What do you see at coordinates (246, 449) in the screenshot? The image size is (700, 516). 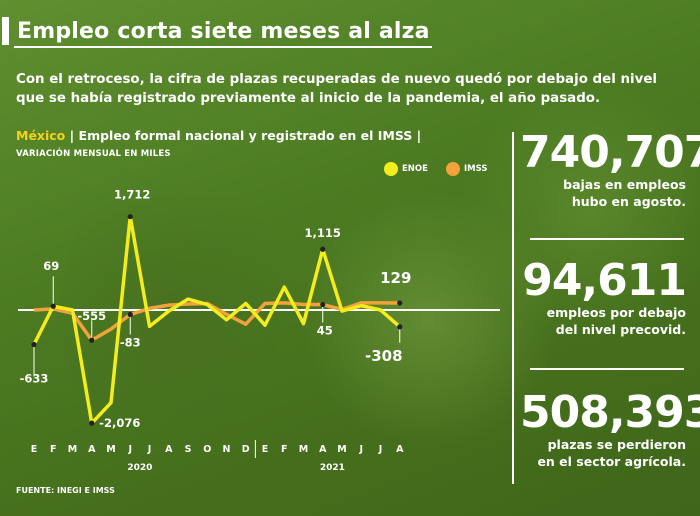 I see `x-tick-label: D` at bounding box center [246, 449].